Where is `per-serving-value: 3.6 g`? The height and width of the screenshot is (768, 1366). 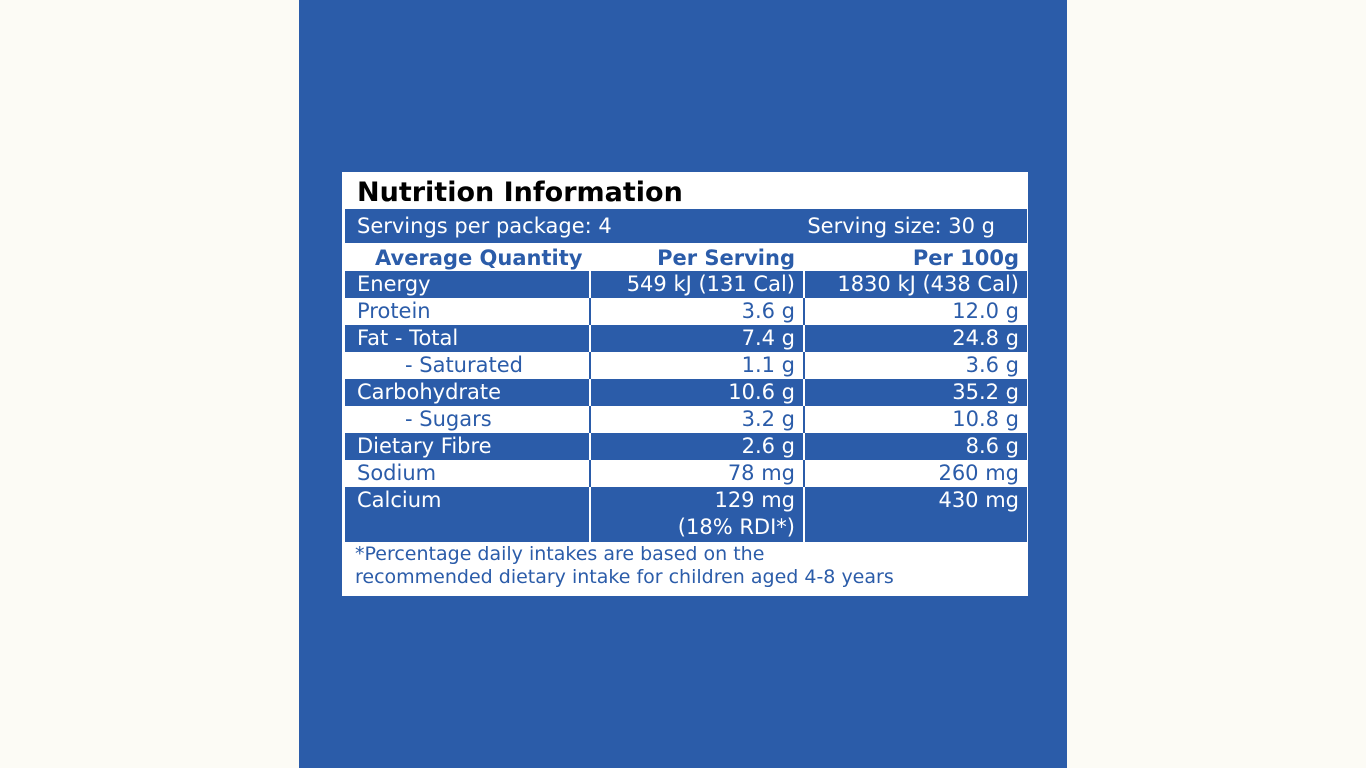 per-serving-value: 3.6 g is located at coordinates (697, 311).